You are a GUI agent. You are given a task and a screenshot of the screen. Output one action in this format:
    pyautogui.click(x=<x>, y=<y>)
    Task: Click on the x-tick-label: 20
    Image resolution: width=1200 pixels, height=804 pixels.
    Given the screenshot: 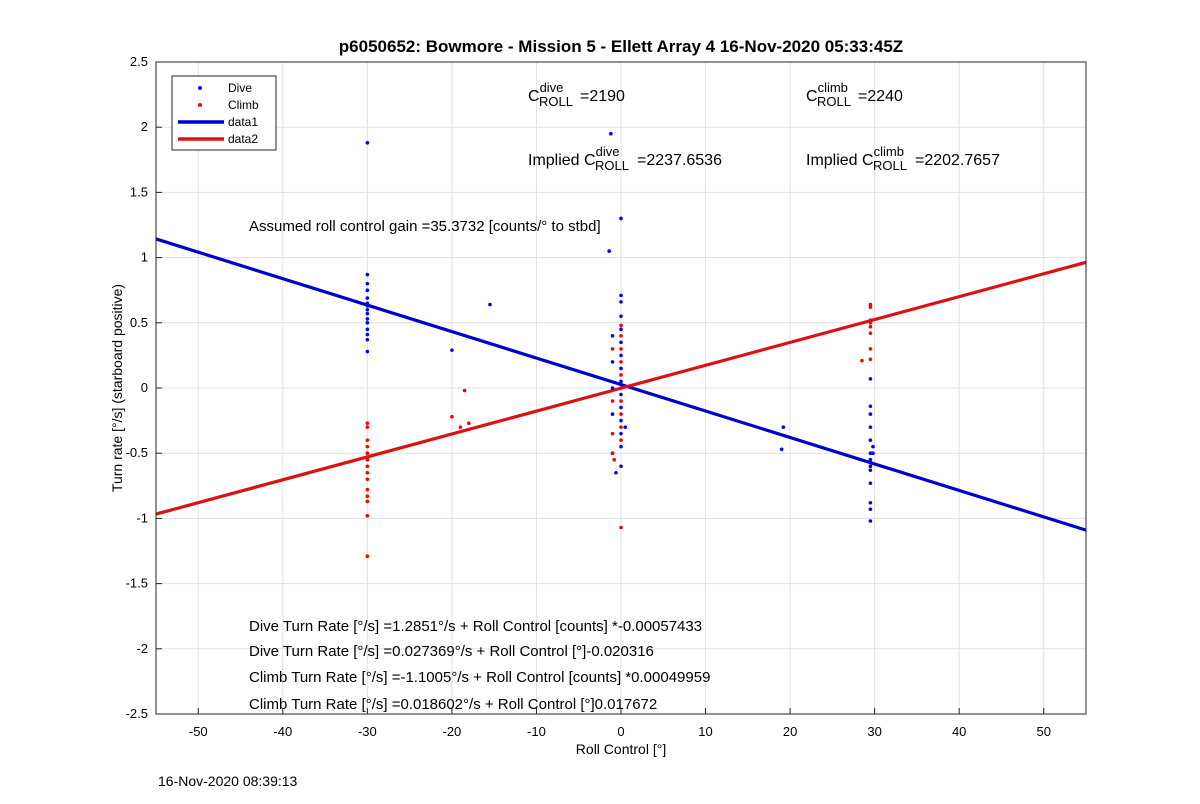 What is the action you would take?
    pyautogui.click(x=790, y=731)
    